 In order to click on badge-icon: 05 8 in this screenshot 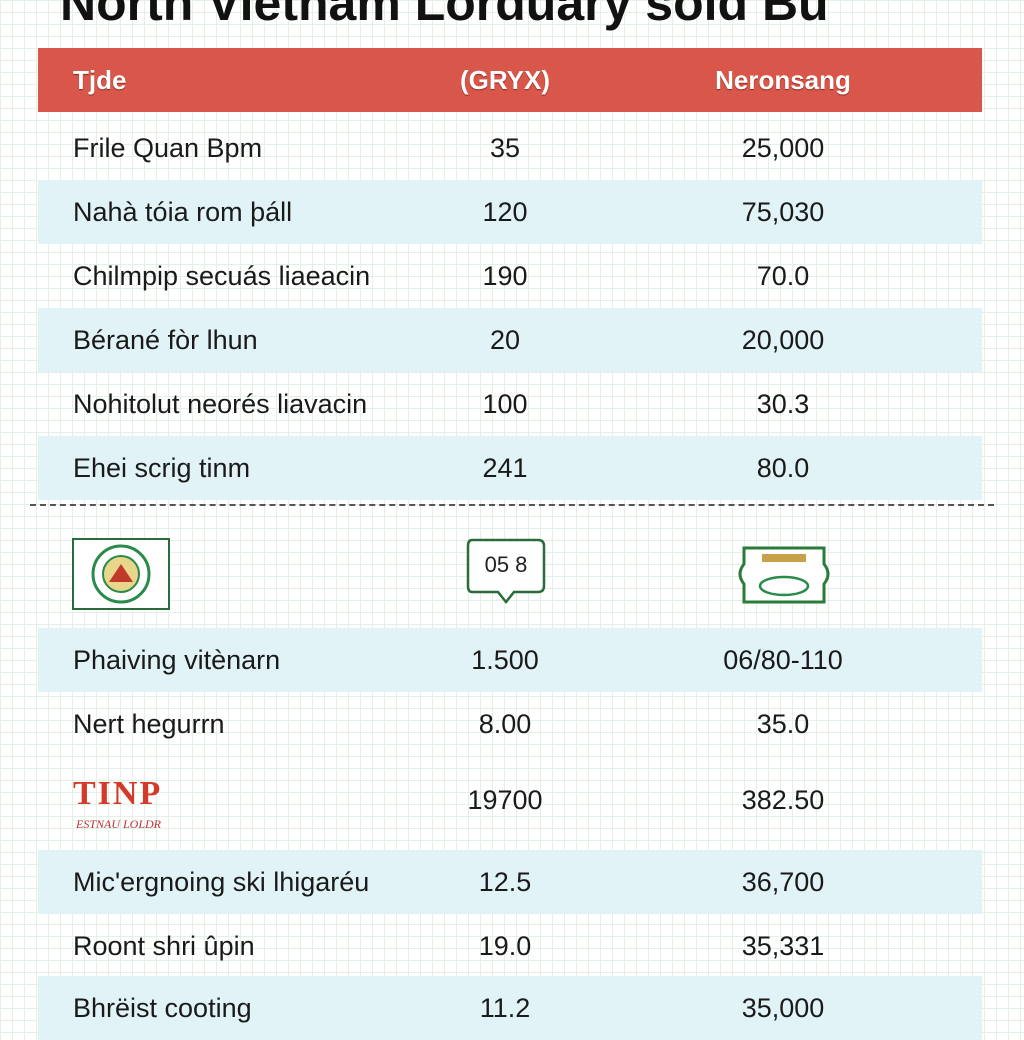, I will do `click(506, 571)`.